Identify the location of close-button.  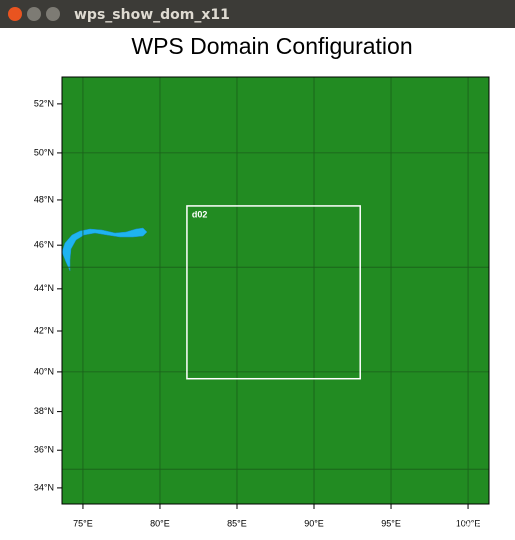
(15, 14).